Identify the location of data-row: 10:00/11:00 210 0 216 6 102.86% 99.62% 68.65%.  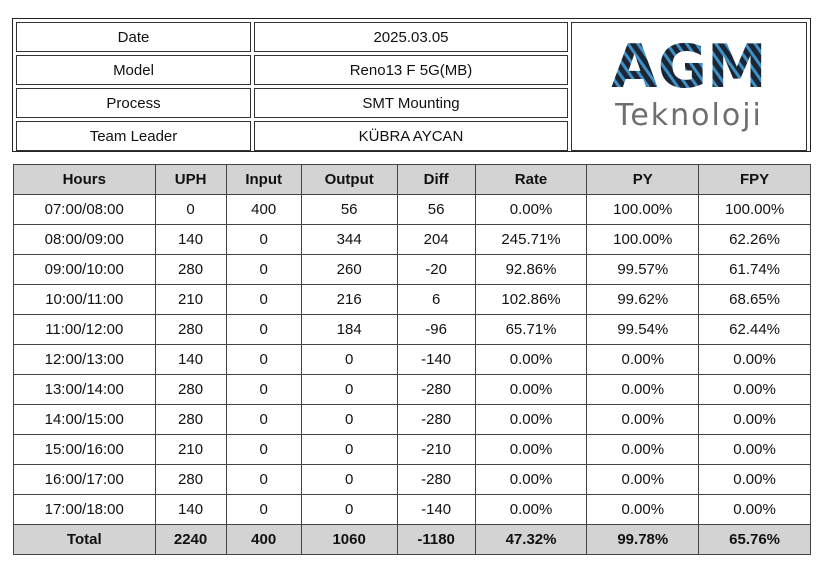
(412, 299).